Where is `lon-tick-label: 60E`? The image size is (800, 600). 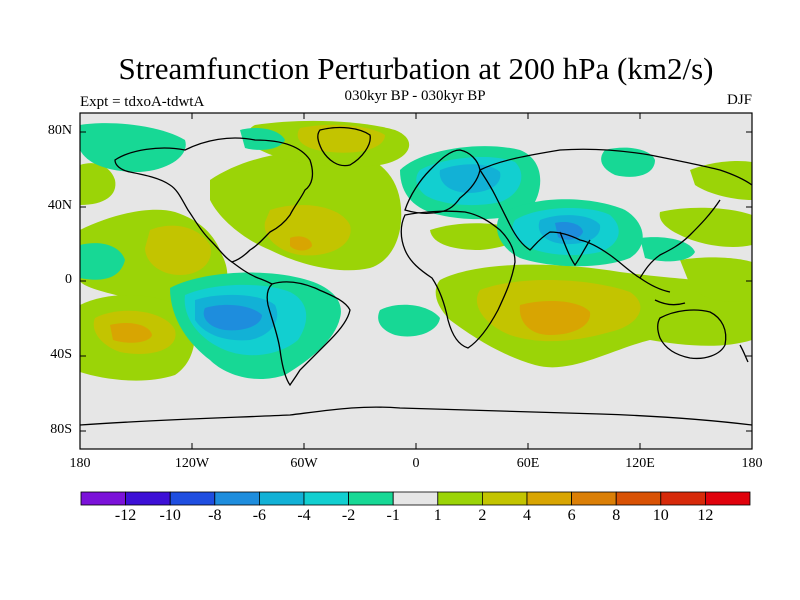 lon-tick-label: 60E is located at coordinates (528, 463).